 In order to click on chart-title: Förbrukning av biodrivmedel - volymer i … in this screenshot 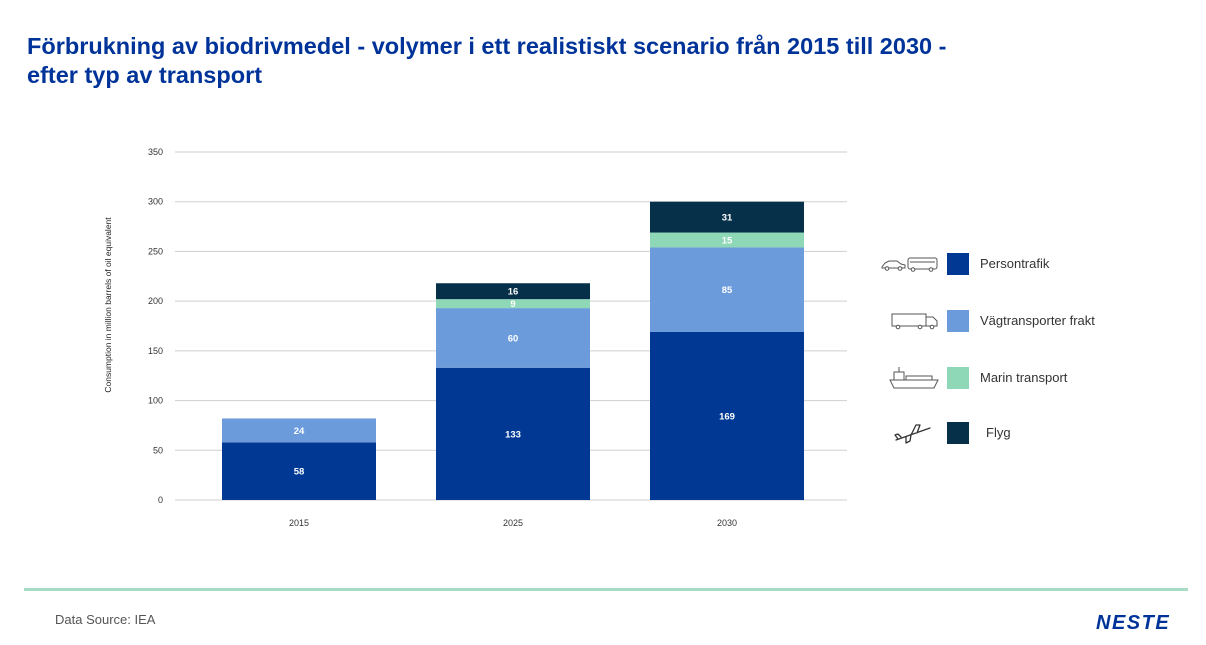, I will do `click(602, 61)`.